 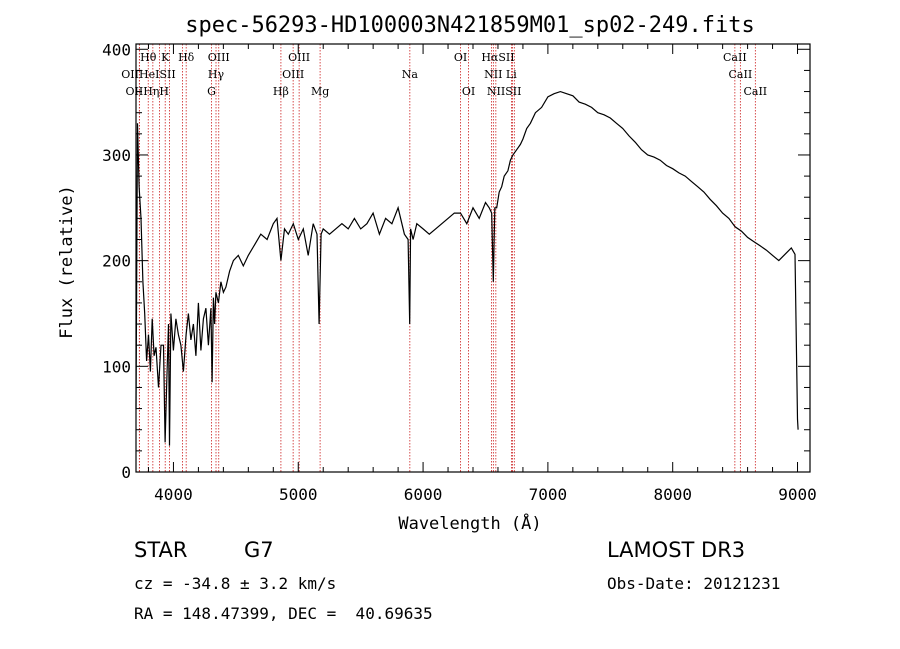 What do you see at coordinates (497, 57) in the screenshot?
I see `line-label: HαSII` at bounding box center [497, 57].